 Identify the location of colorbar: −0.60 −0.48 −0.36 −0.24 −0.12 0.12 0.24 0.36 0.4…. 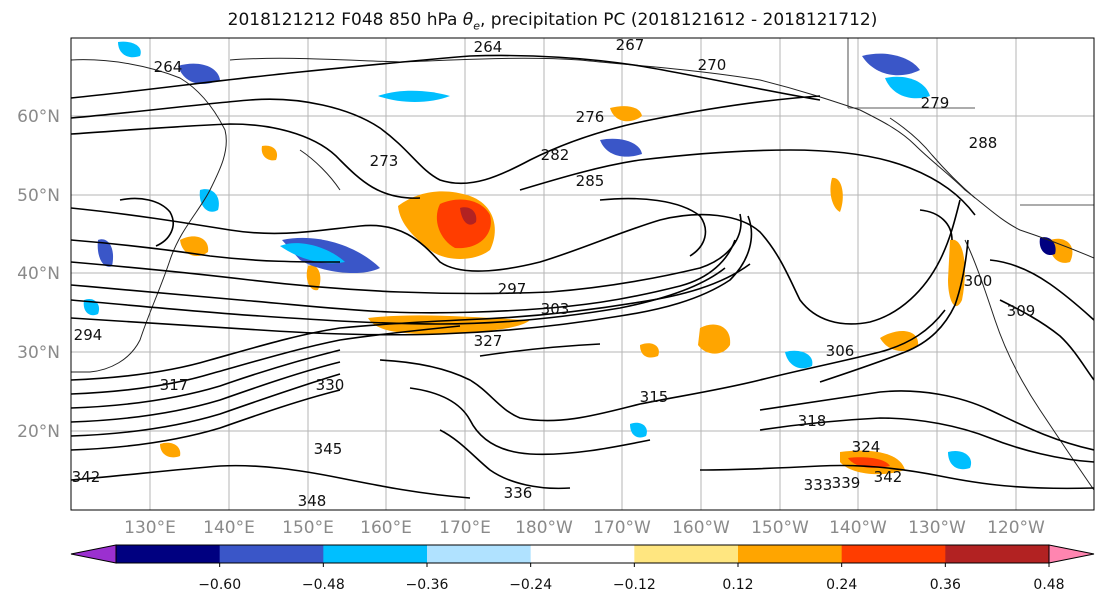
(582, 568).